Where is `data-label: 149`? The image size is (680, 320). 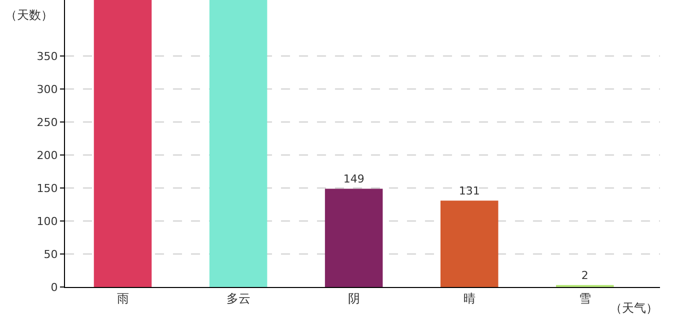 data-label: 149 is located at coordinates (353, 179).